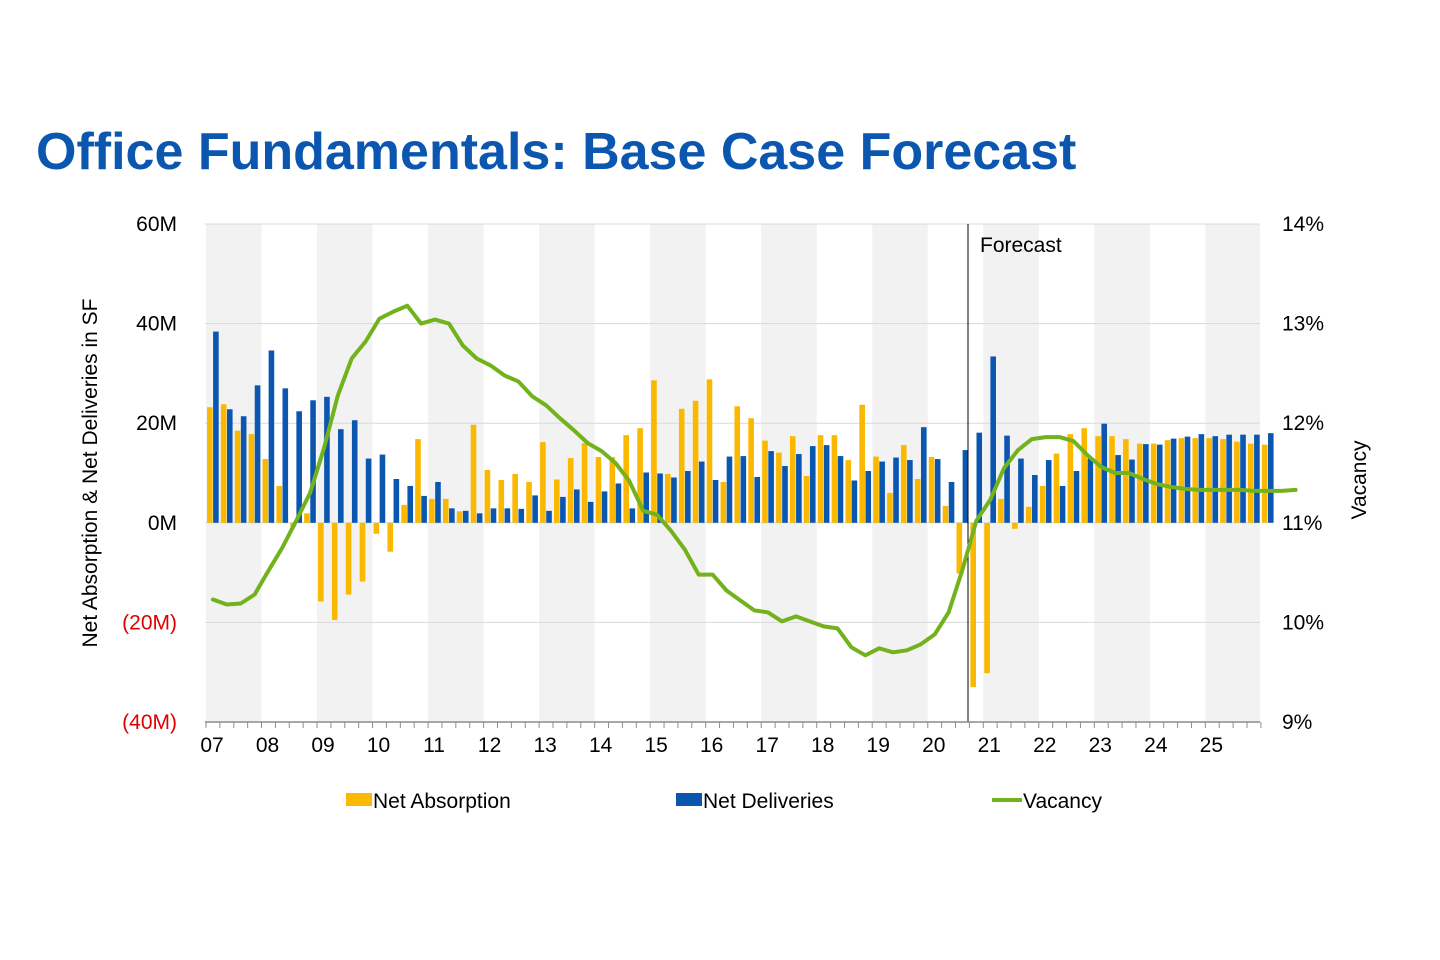 The image size is (1440, 960). What do you see at coordinates (768, 801) in the screenshot?
I see `legend-label-net-deliveries: Net Deliveries` at bounding box center [768, 801].